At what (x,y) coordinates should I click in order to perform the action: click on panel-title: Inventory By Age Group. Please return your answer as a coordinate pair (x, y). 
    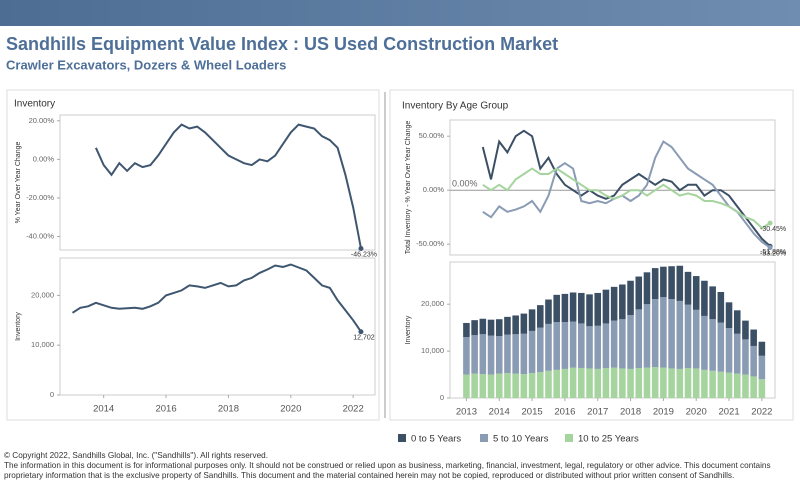
    Looking at the image, I should click on (455, 106).